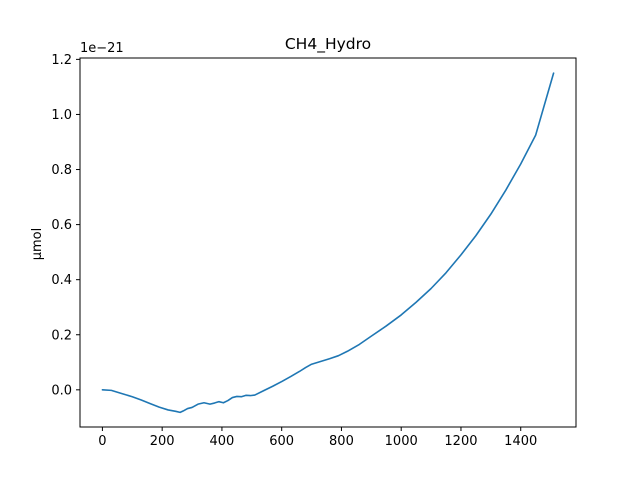 This screenshot has height=480, width=640. Describe the element at coordinates (341, 441) in the screenshot. I see `x-tick-label: 800` at that location.